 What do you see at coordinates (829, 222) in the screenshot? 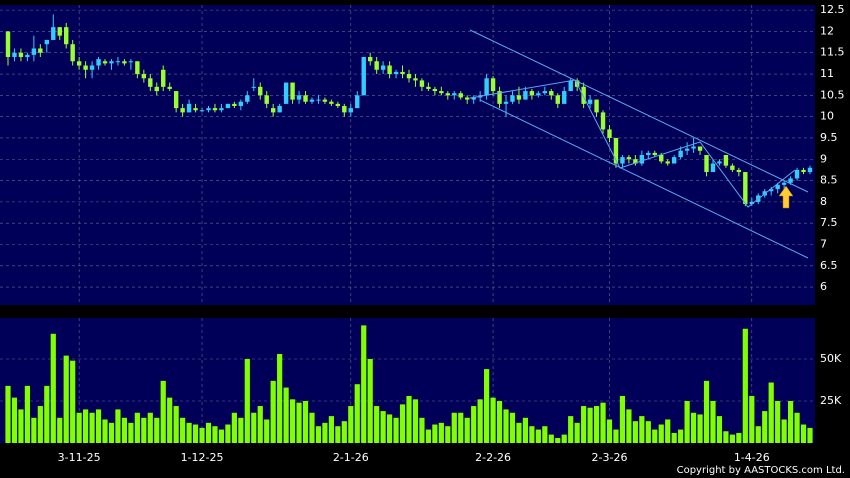
I see `y-tick-label: 7.5` at bounding box center [829, 222].